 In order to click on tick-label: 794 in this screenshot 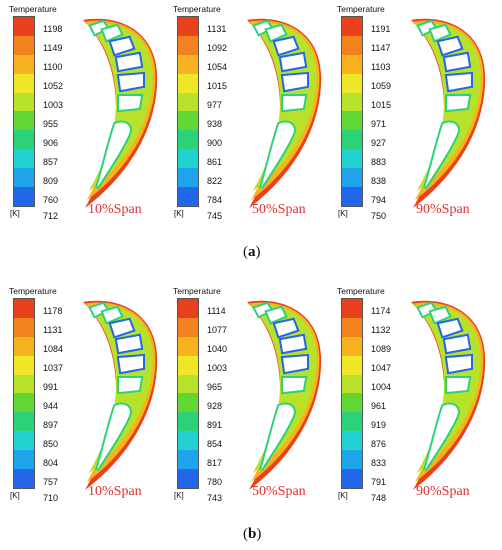, I will do `click(379, 200)`.